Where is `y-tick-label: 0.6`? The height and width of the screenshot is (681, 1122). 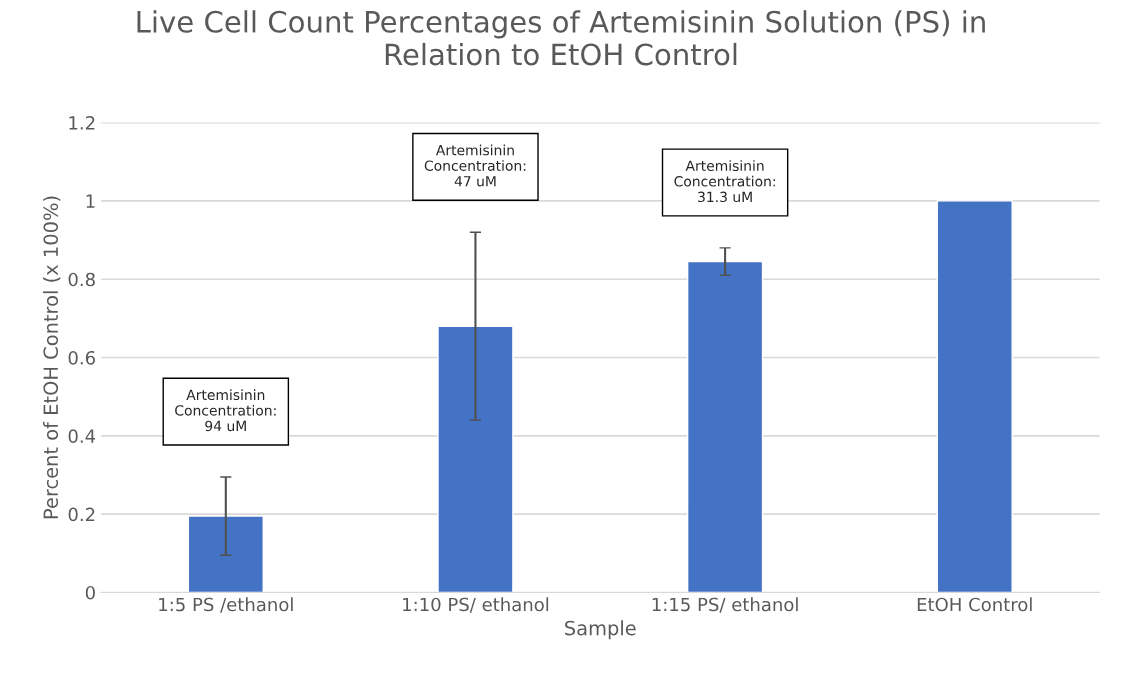 y-tick-label: 0.6 is located at coordinates (81, 357).